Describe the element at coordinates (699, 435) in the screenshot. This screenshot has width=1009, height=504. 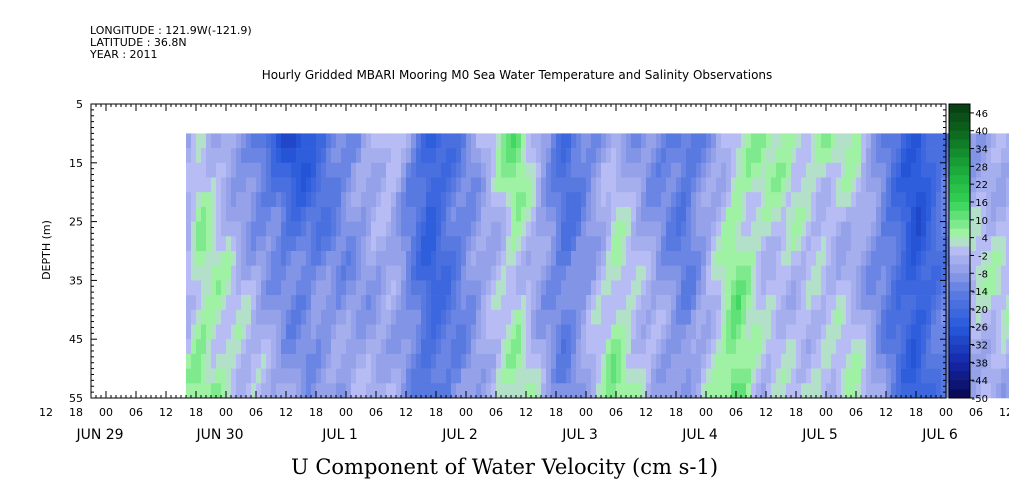
I see `x-date-label: JUL 4` at that location.